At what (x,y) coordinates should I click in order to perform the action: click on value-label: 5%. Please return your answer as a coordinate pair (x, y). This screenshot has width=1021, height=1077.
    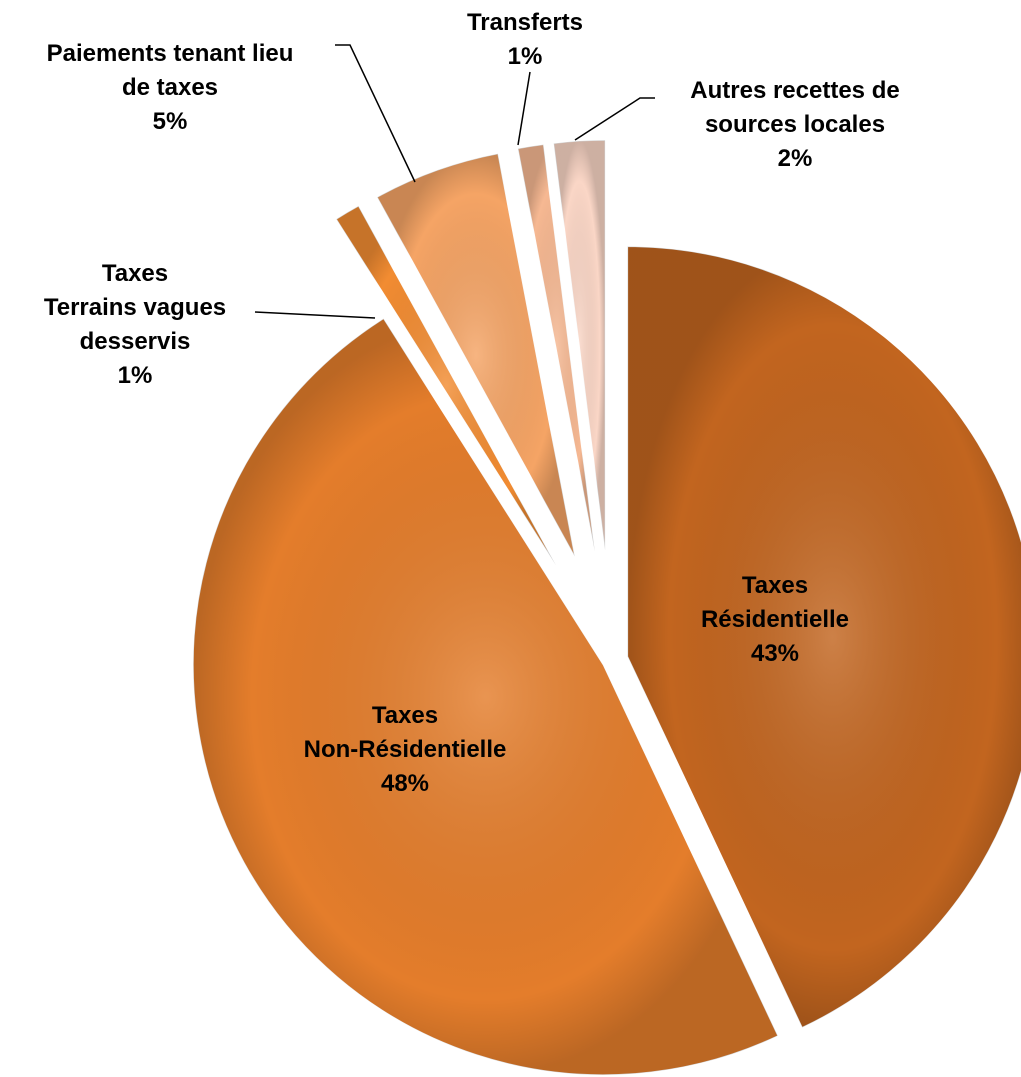
    Looking at the image, I should click on (170, 121).